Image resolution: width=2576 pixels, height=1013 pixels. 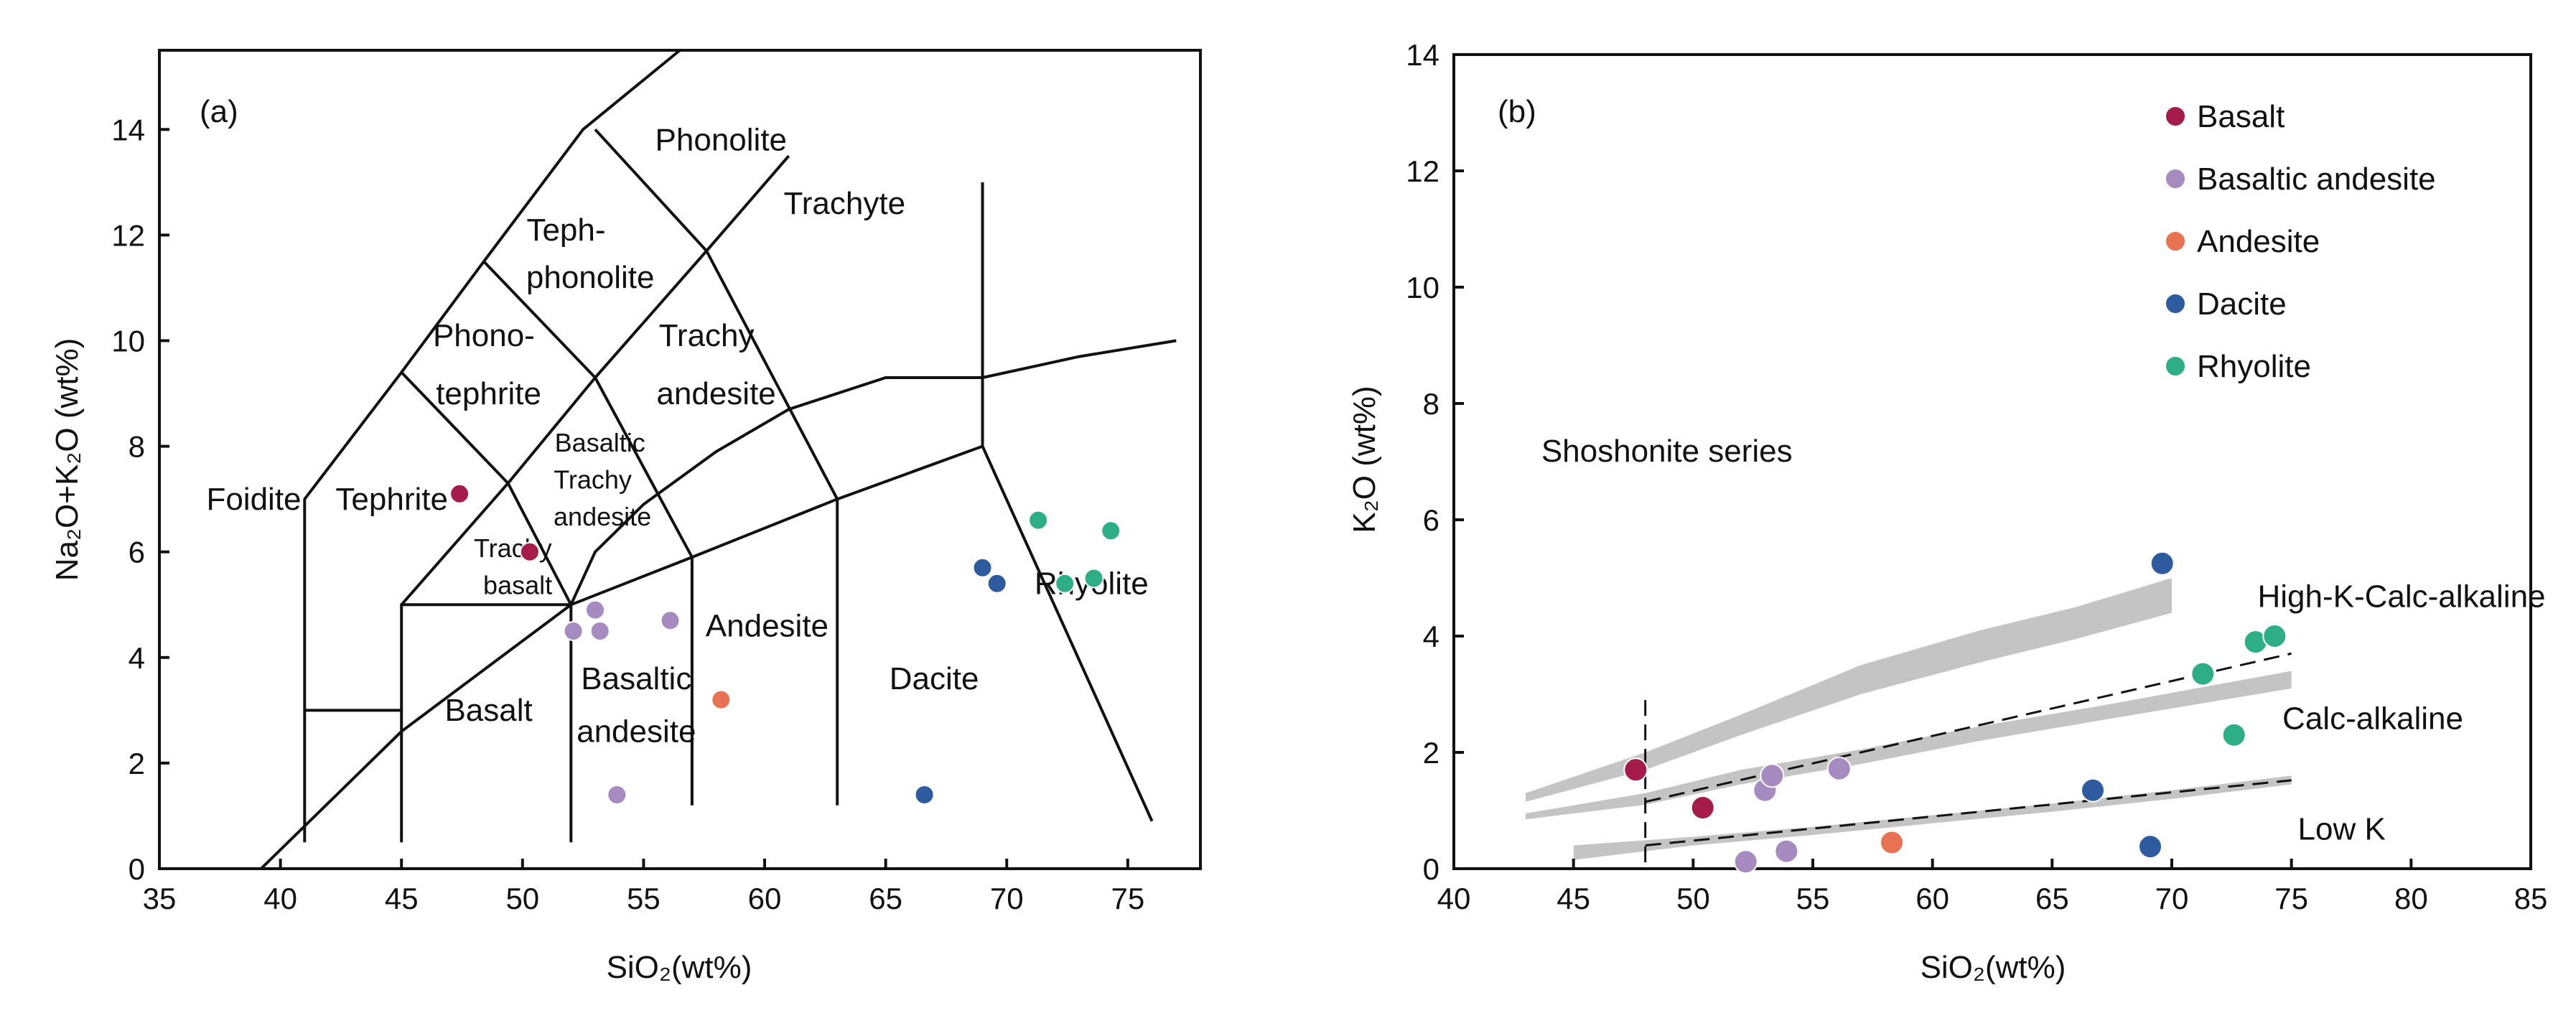 I want to click on legend-label-basaltic-andesite: Basaltic andesite, so click(x=2316, y=179).